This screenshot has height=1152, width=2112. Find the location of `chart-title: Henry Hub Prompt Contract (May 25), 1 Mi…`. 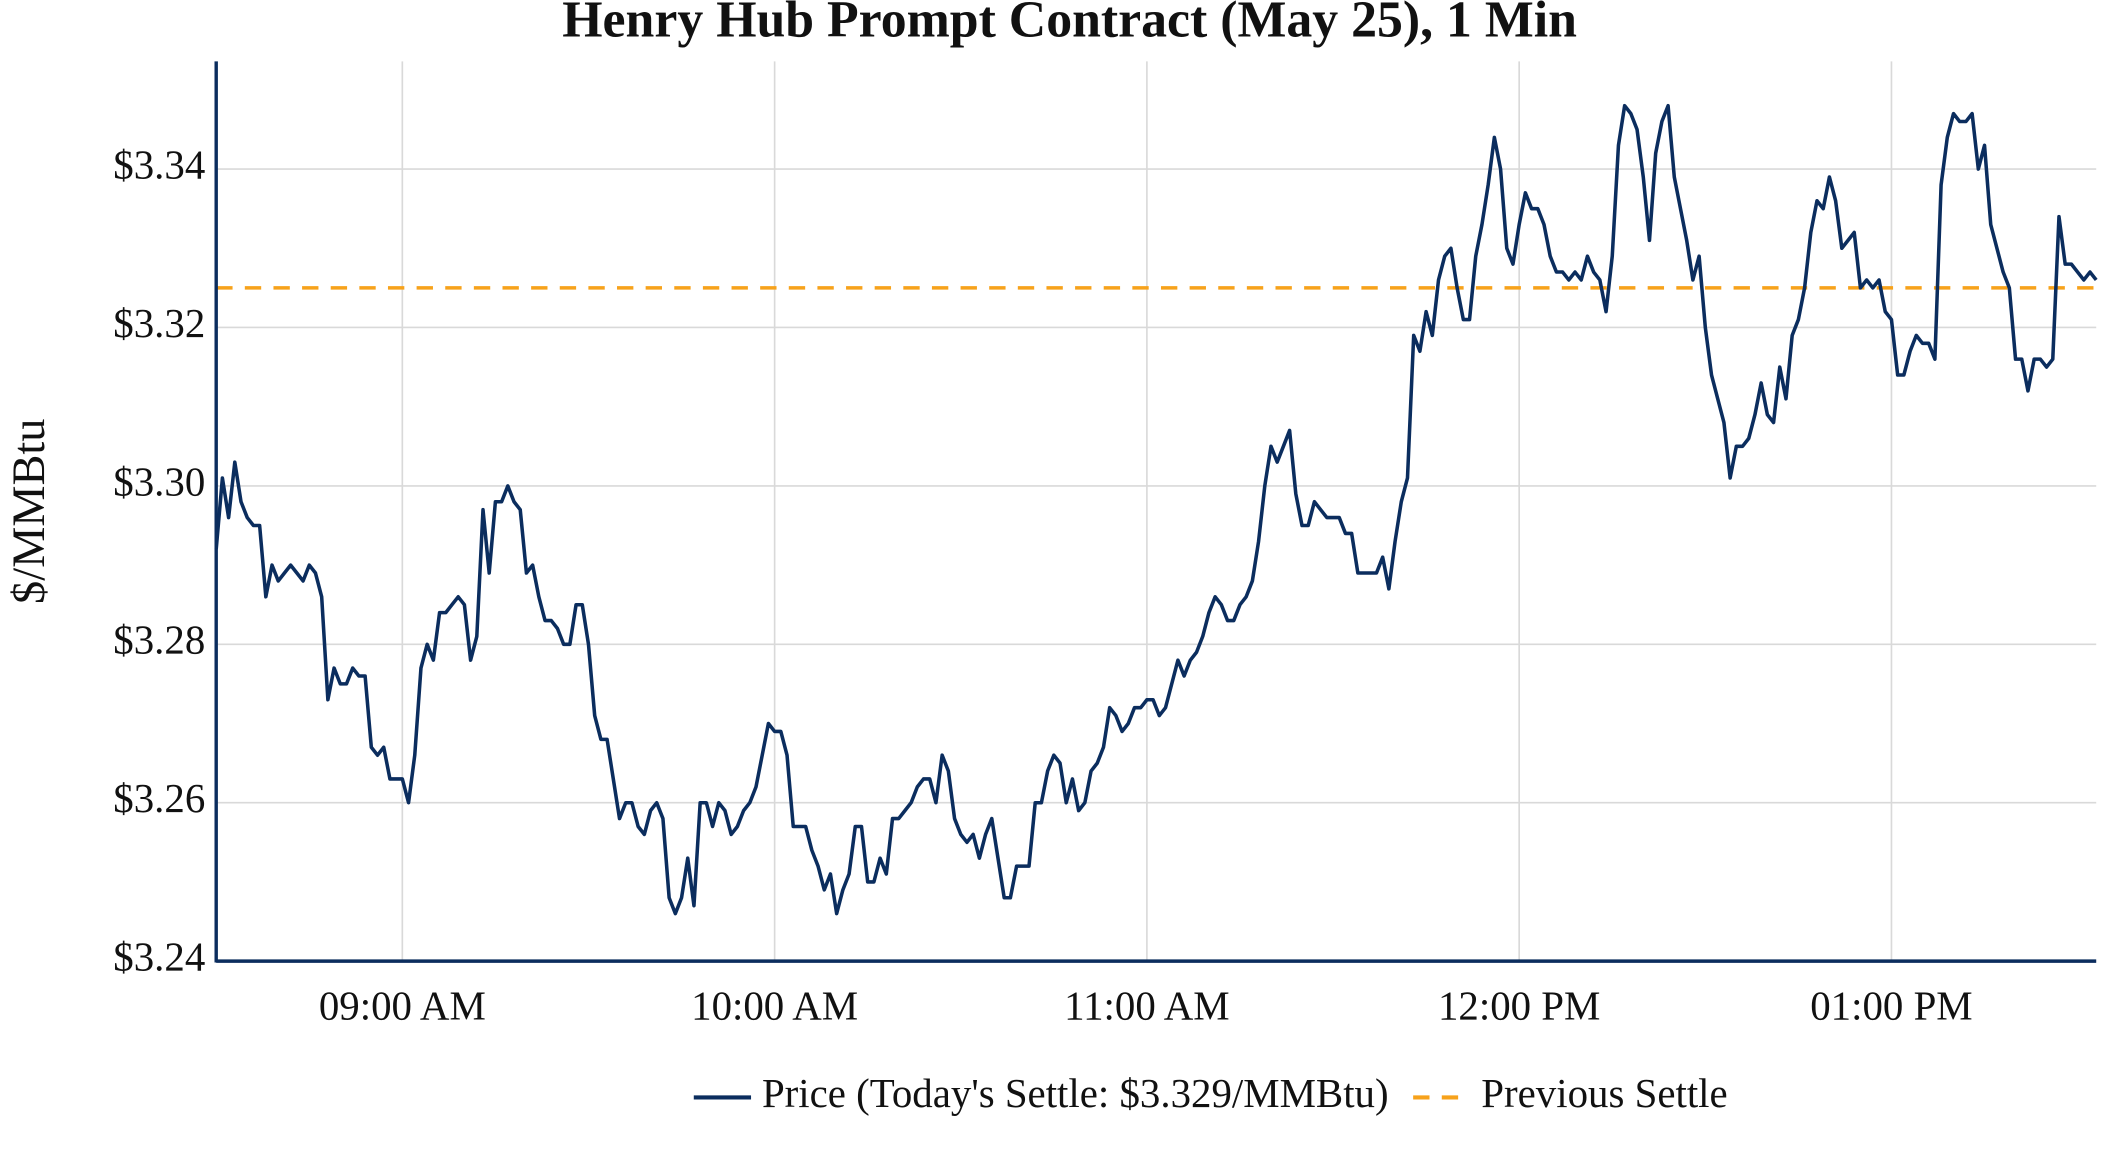

chart-title: Henry Hub Prompt Contract (May 25), 1 Mi… is located at coordinates (1069, 24).